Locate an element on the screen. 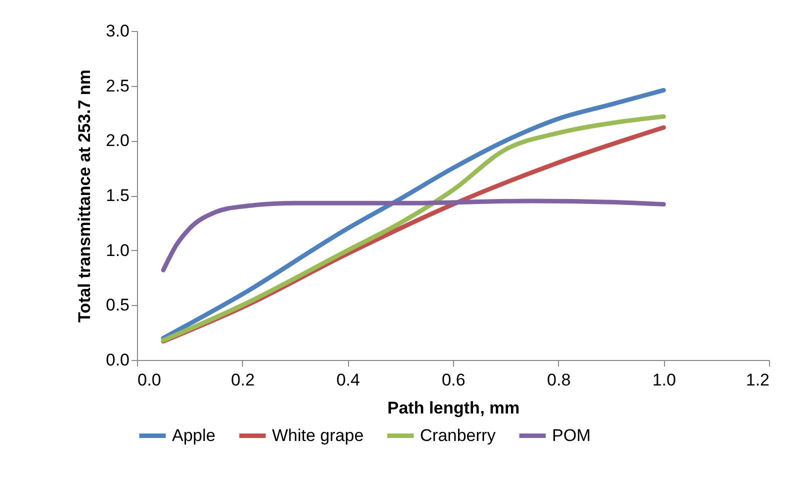  x-tick-label: 1.2 is located at coordinates (758, 380).